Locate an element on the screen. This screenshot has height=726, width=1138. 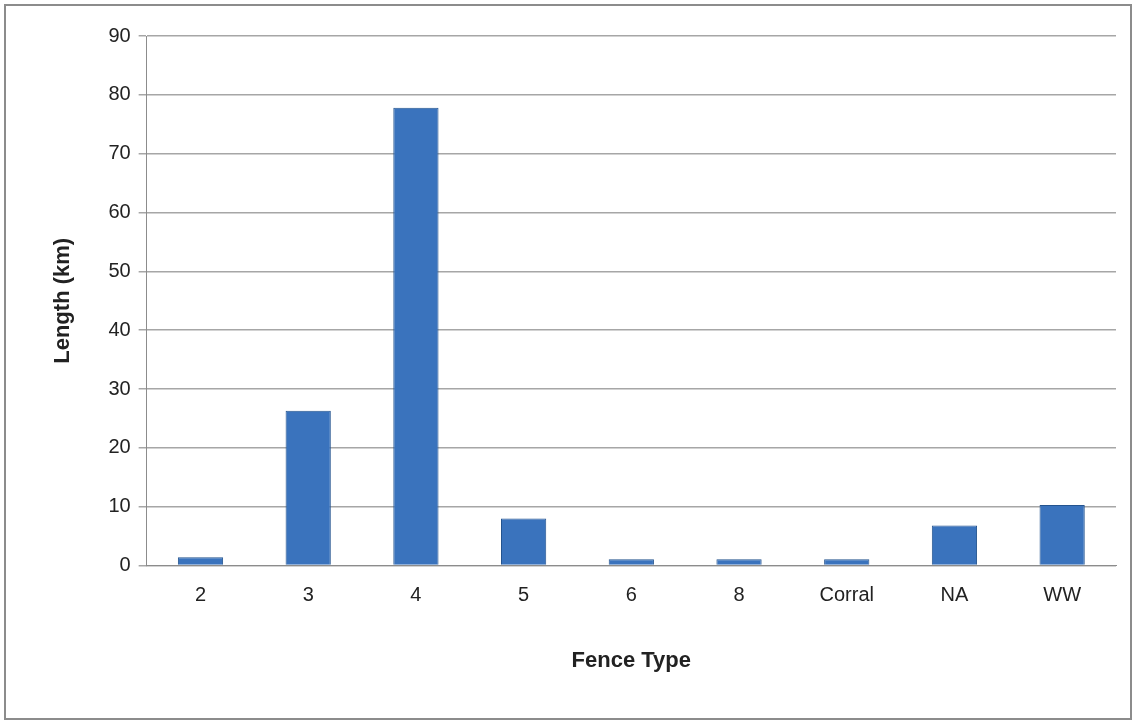
y-tick-label: 40 is located at coordinates (119, 328).